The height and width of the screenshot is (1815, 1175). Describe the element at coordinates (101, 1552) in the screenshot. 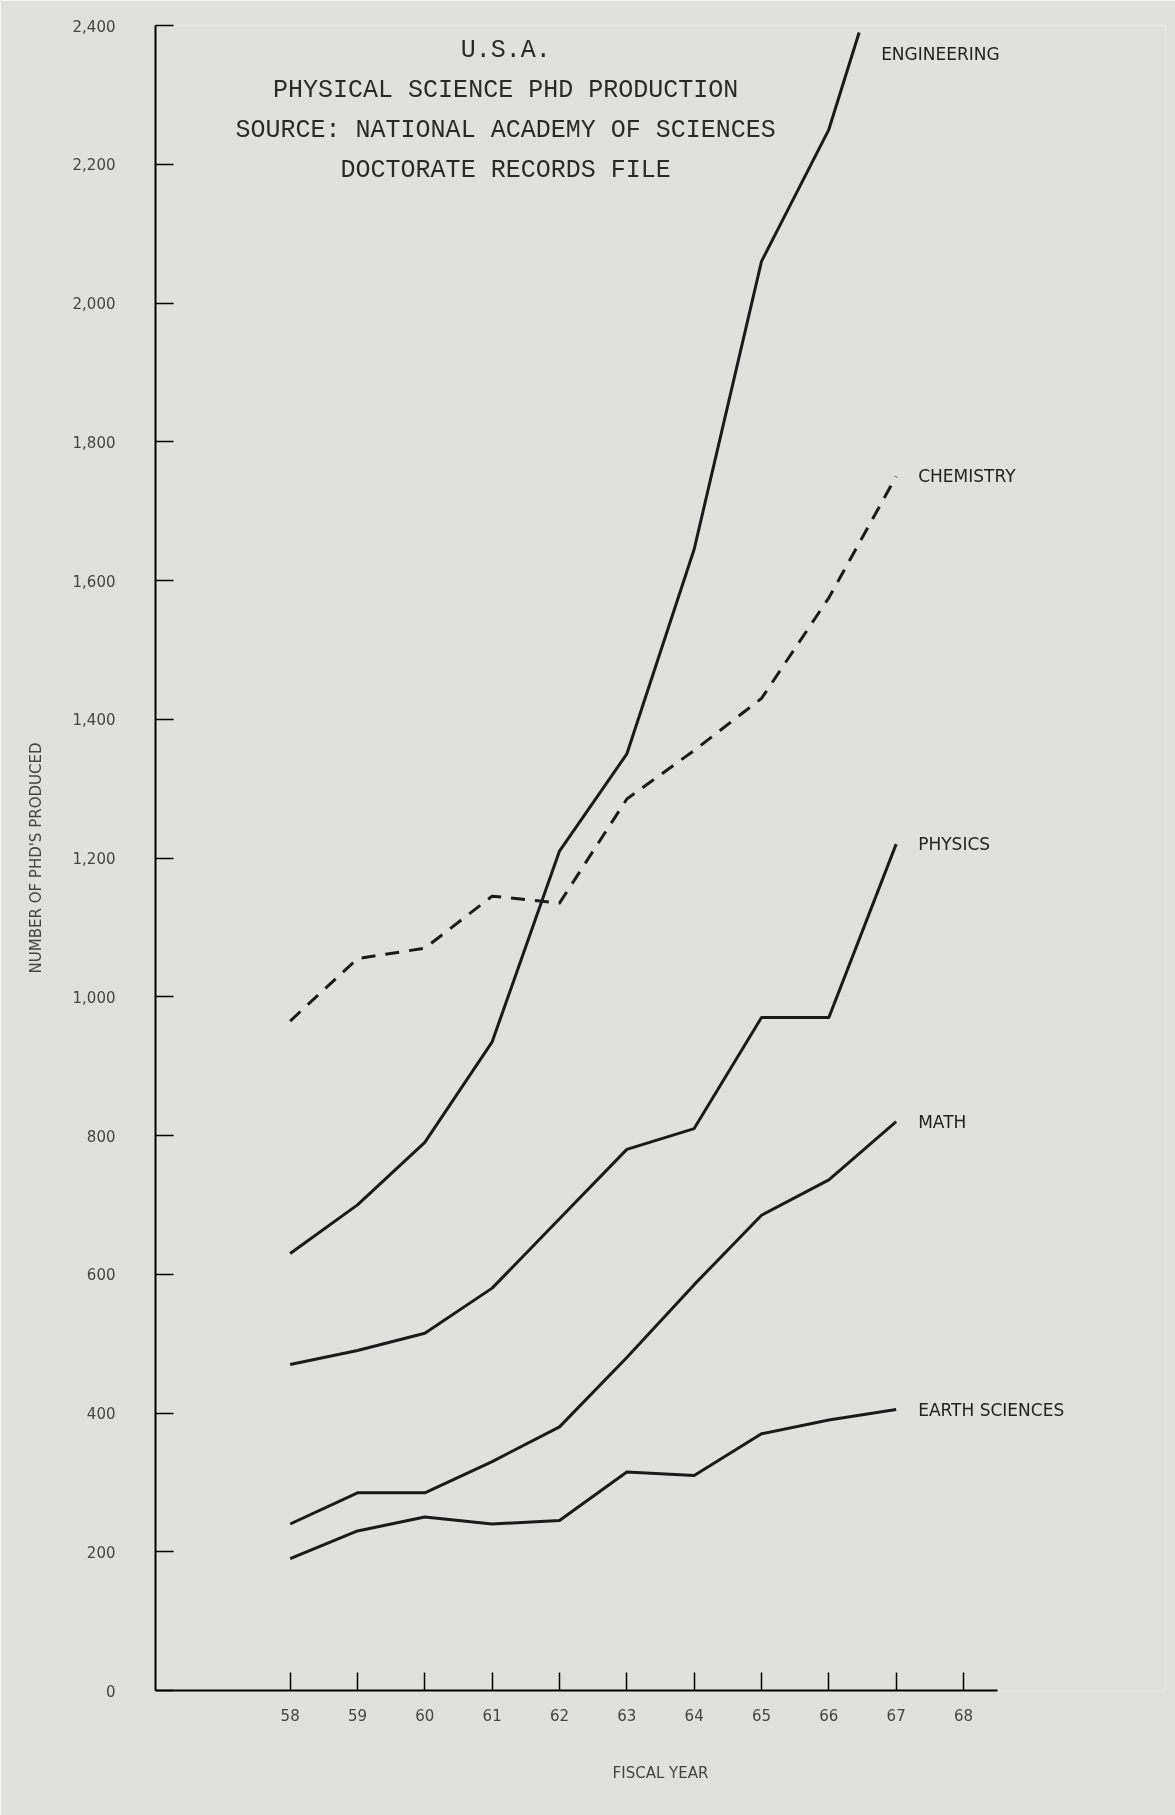

I see `y-tick-label: 200` at that location.